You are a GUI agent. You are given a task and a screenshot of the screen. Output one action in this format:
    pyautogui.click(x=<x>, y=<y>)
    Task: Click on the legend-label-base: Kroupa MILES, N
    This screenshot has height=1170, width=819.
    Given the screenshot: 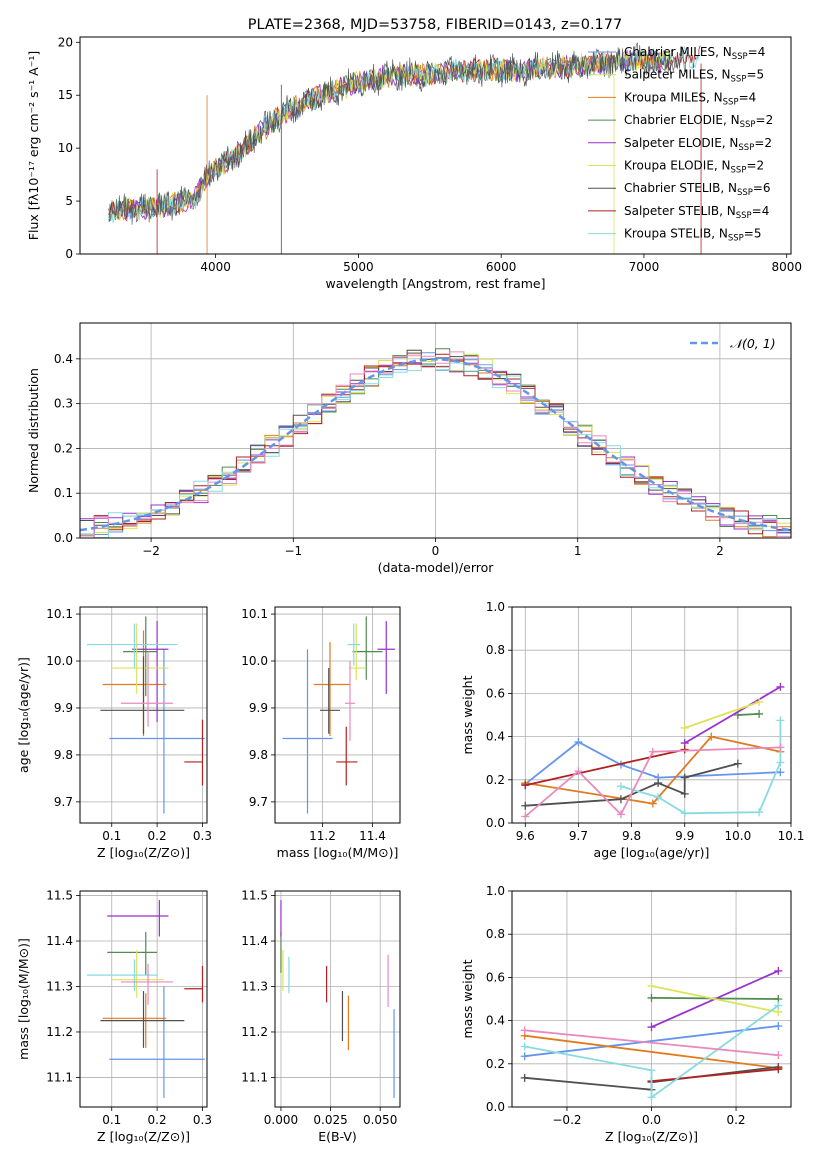 What is the action you would take?
    pyautogui.click(x=673, y=97)
    